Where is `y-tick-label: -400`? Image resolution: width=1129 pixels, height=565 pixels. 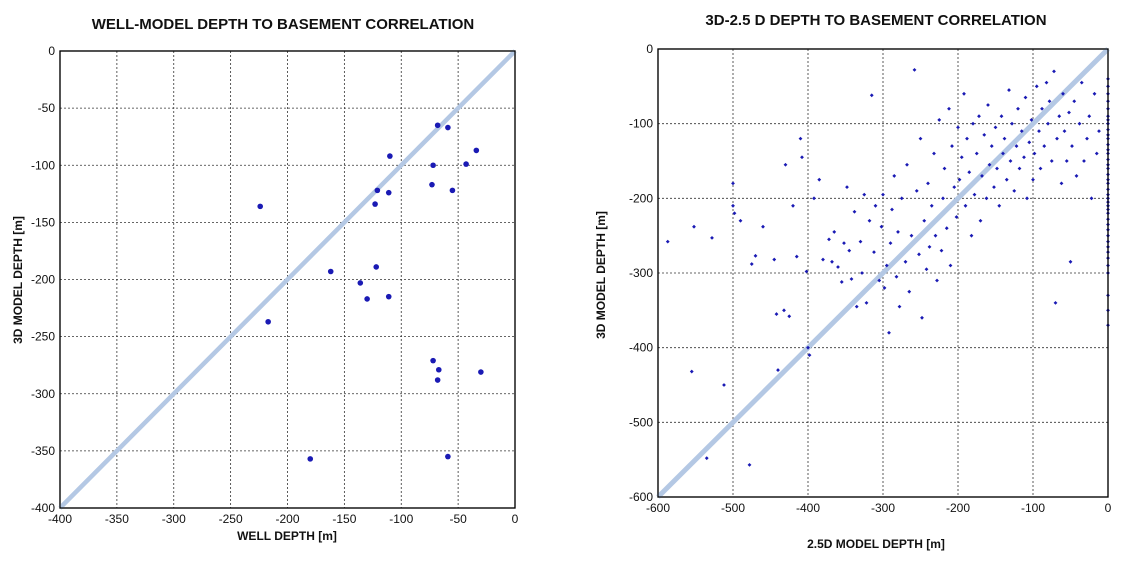
y-tick-label: -400 is located at coordinates (43, 508).